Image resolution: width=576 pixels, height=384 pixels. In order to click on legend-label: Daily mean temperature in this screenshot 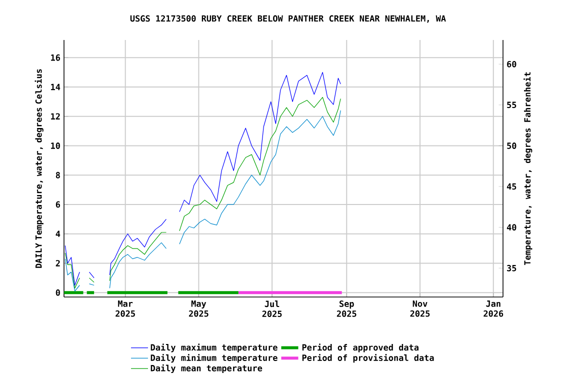, I will do `click(206, 368)`.